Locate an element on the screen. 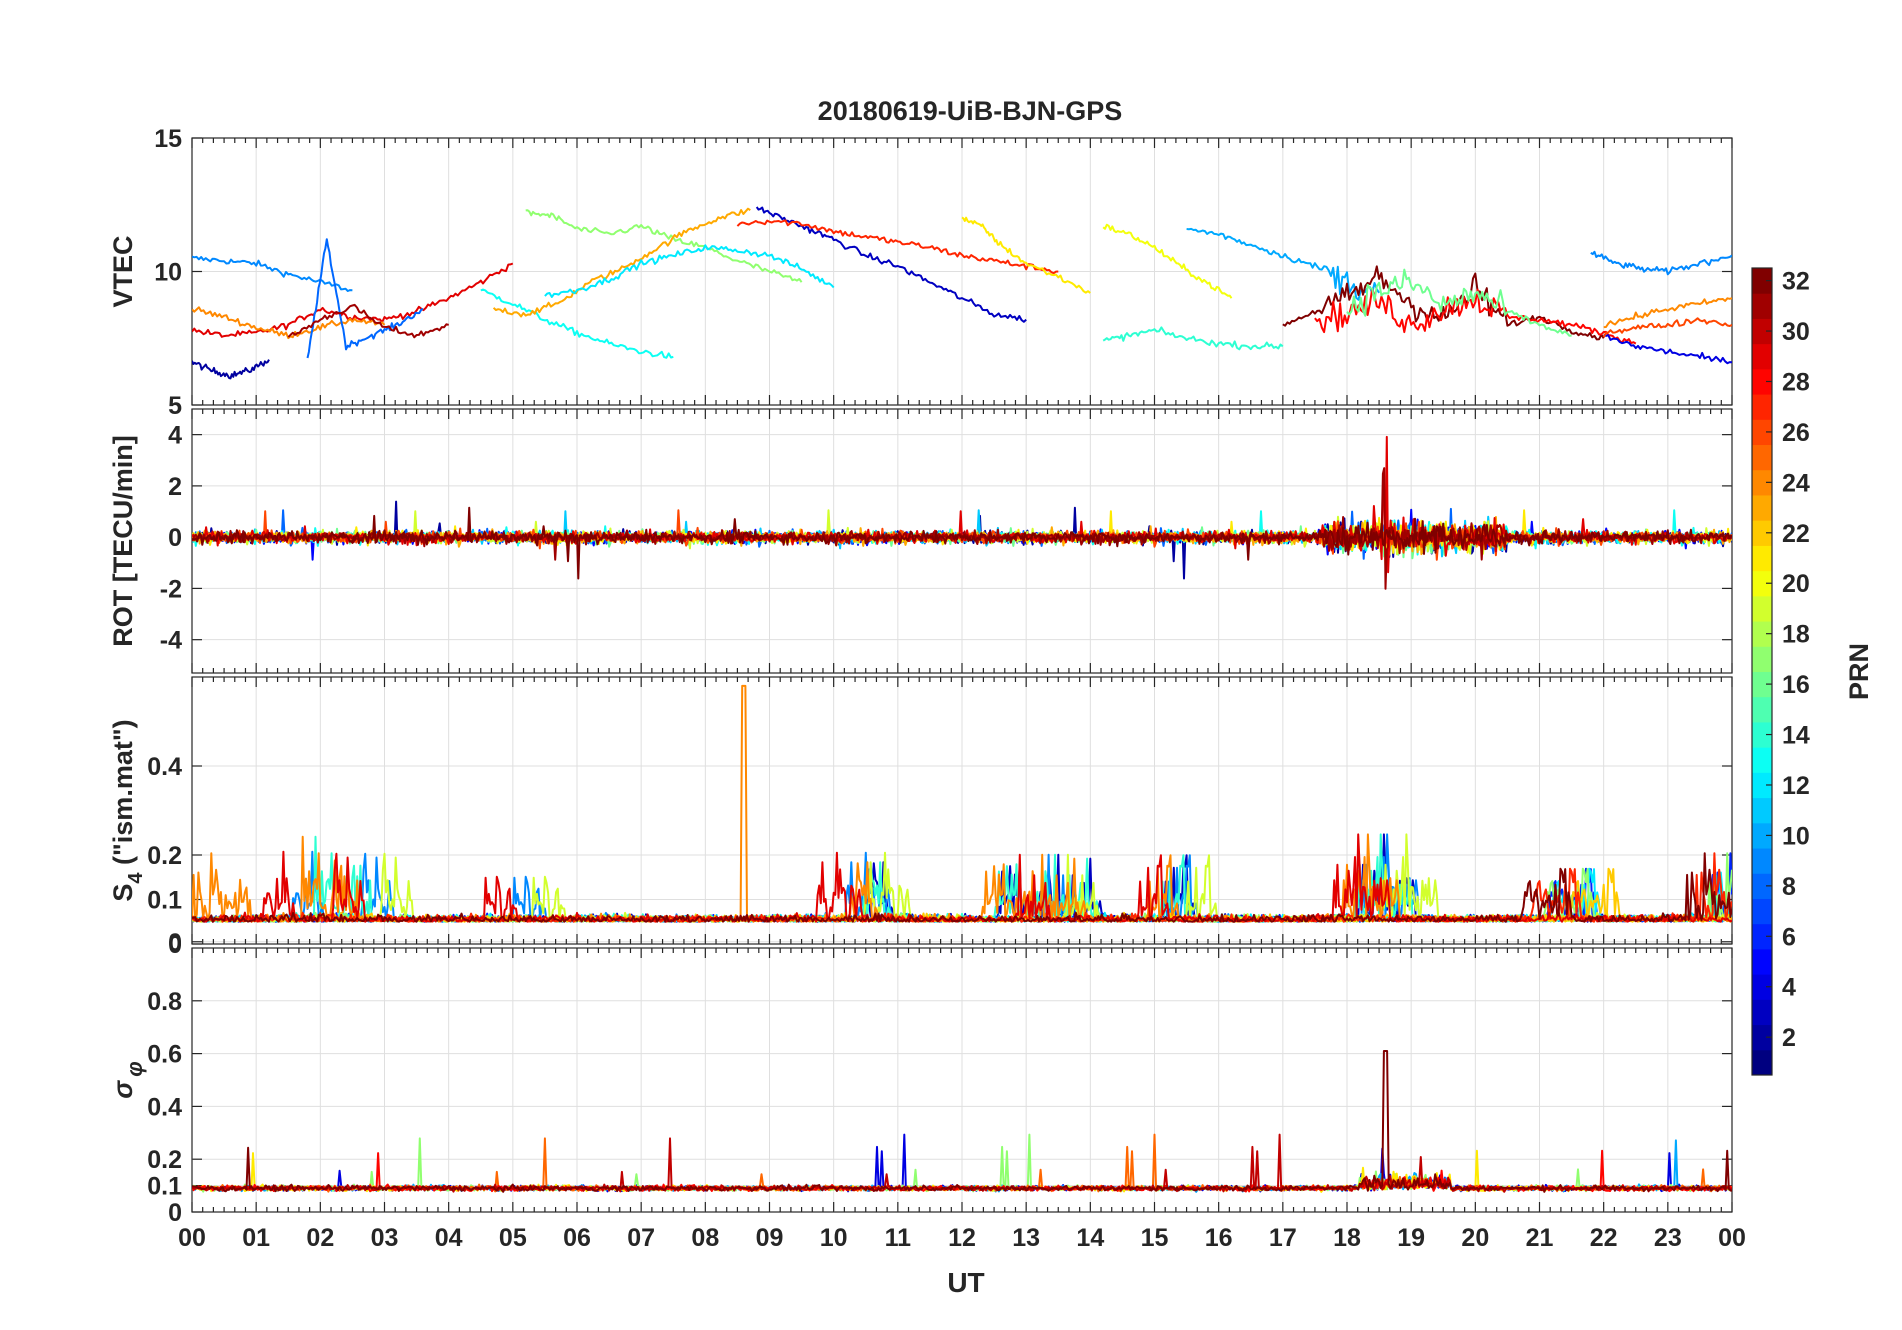 Image resolution: width=1902 pixels, height=1330 pixels. vtec-trace-prn21 is located at coordinates (1026, 255).